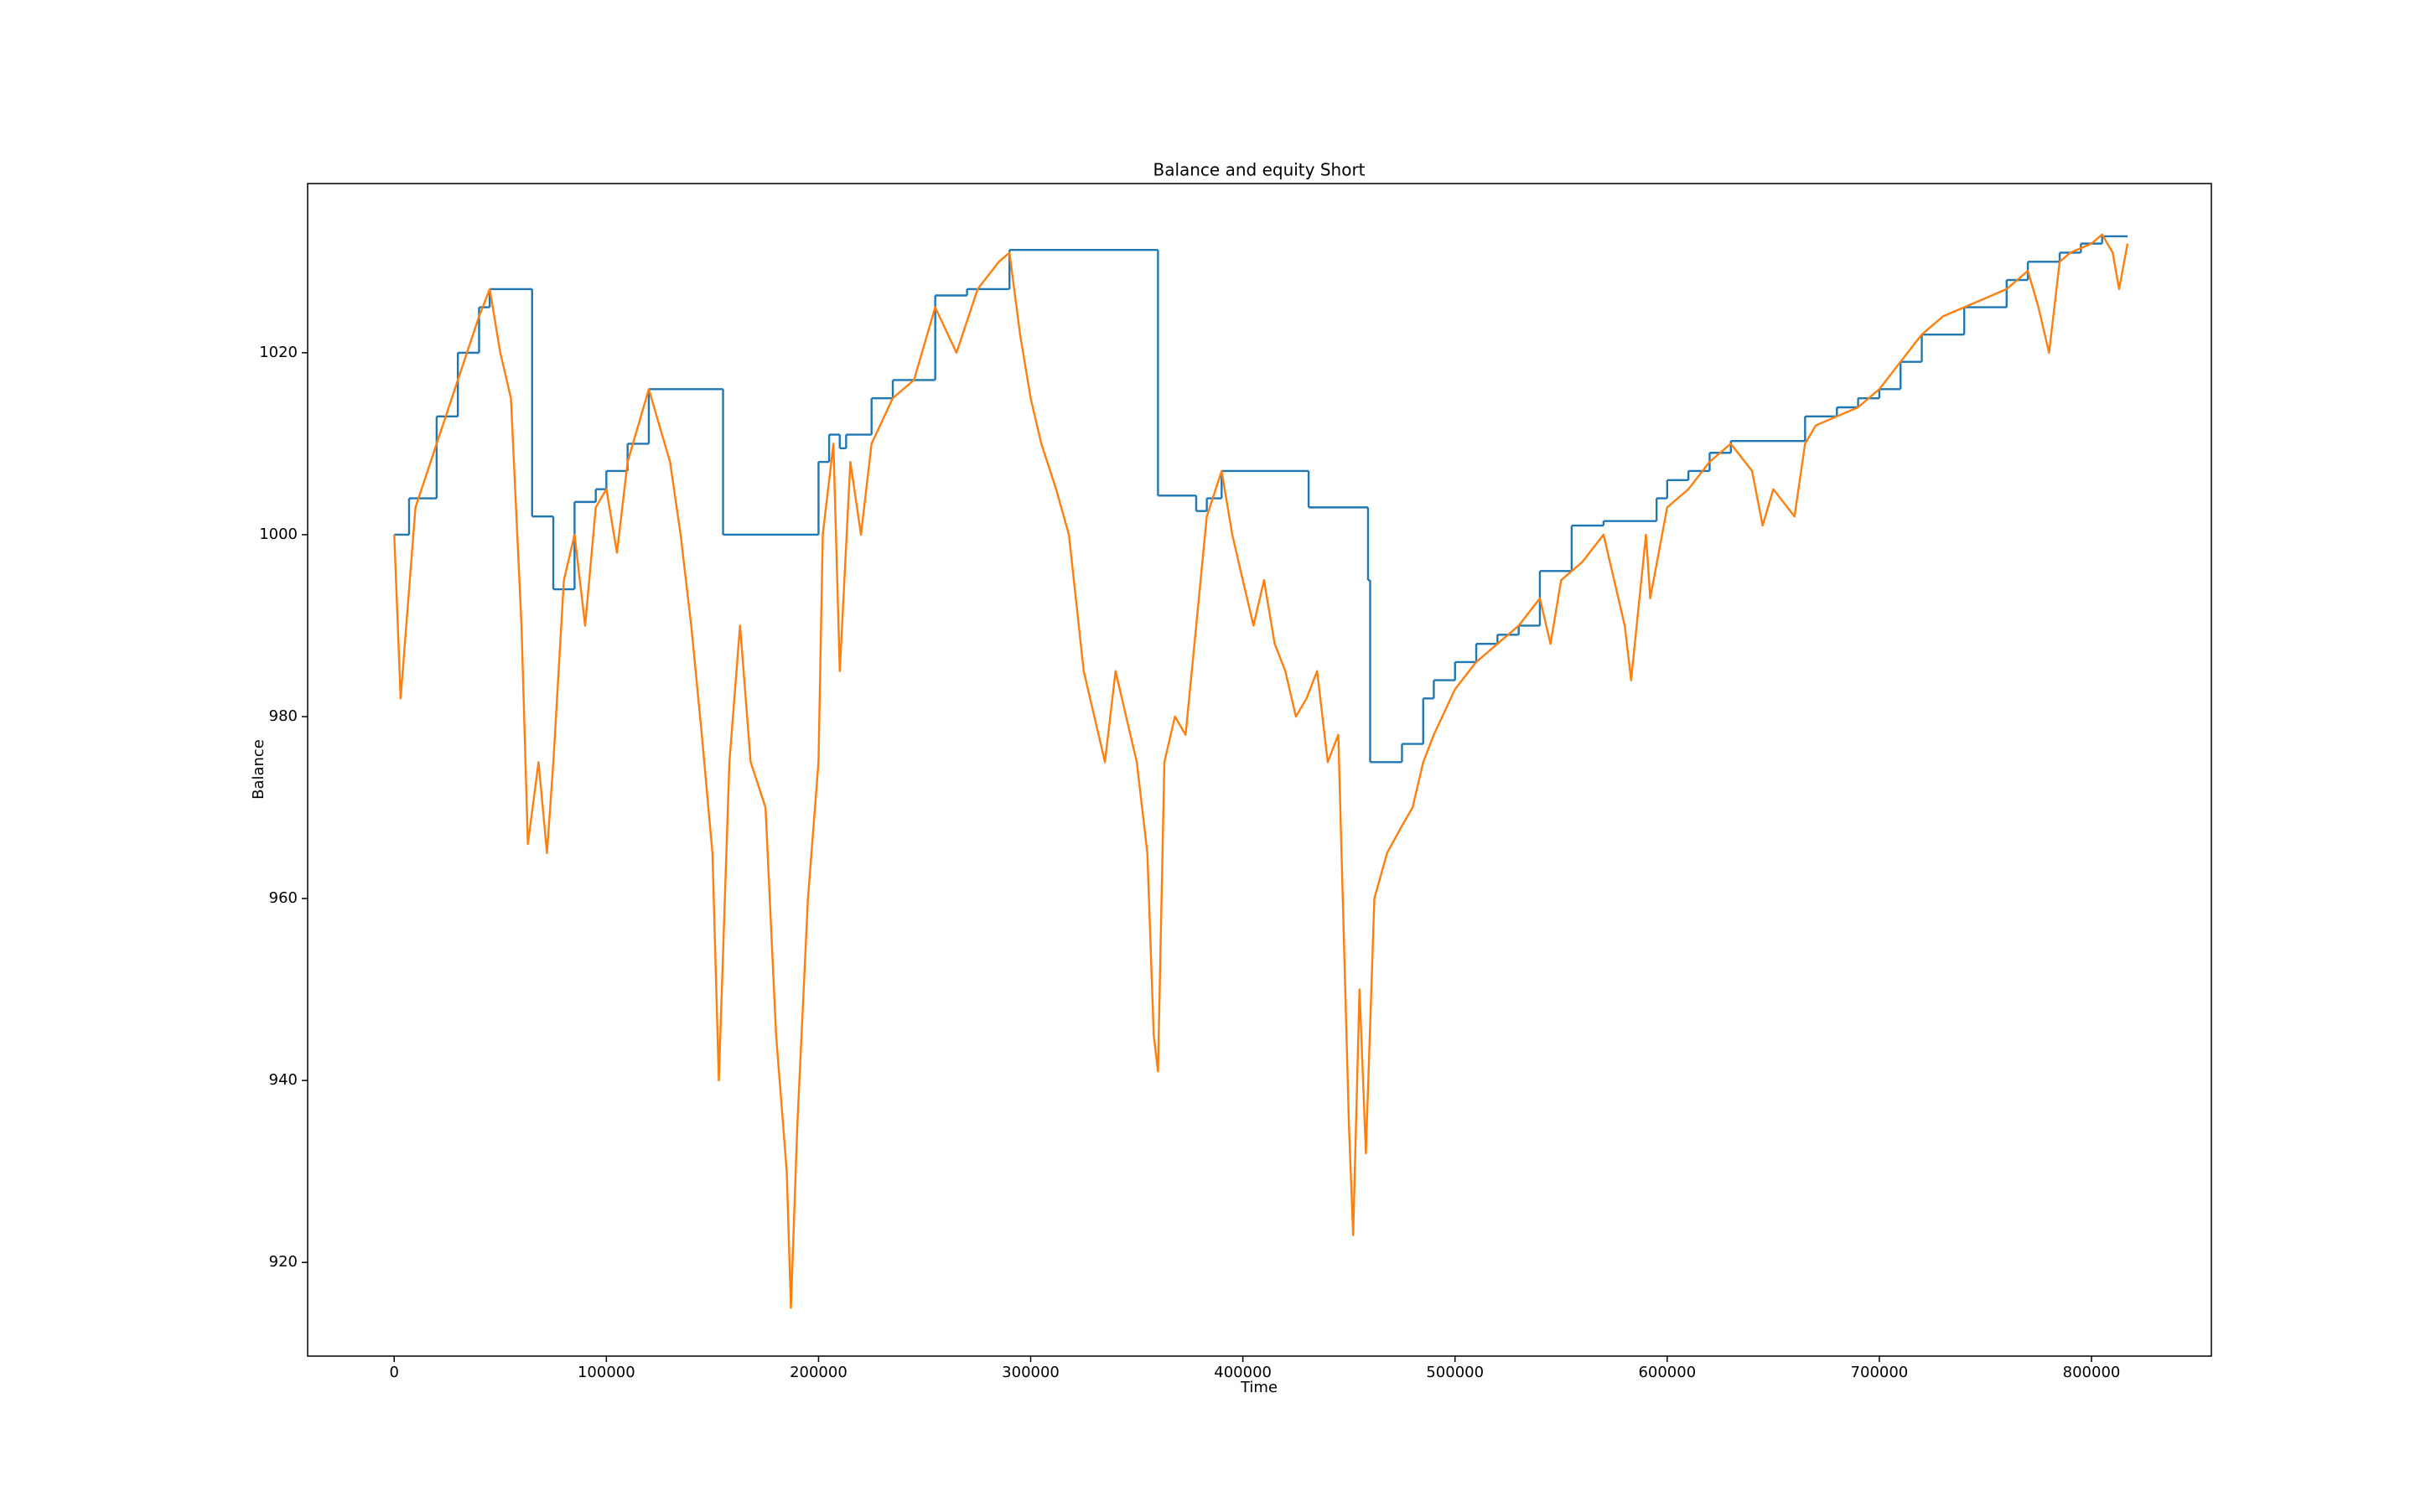 This screenshot has width=2431, height=1512. I want to click on x-tick-label: 0, so click(394, 1372).